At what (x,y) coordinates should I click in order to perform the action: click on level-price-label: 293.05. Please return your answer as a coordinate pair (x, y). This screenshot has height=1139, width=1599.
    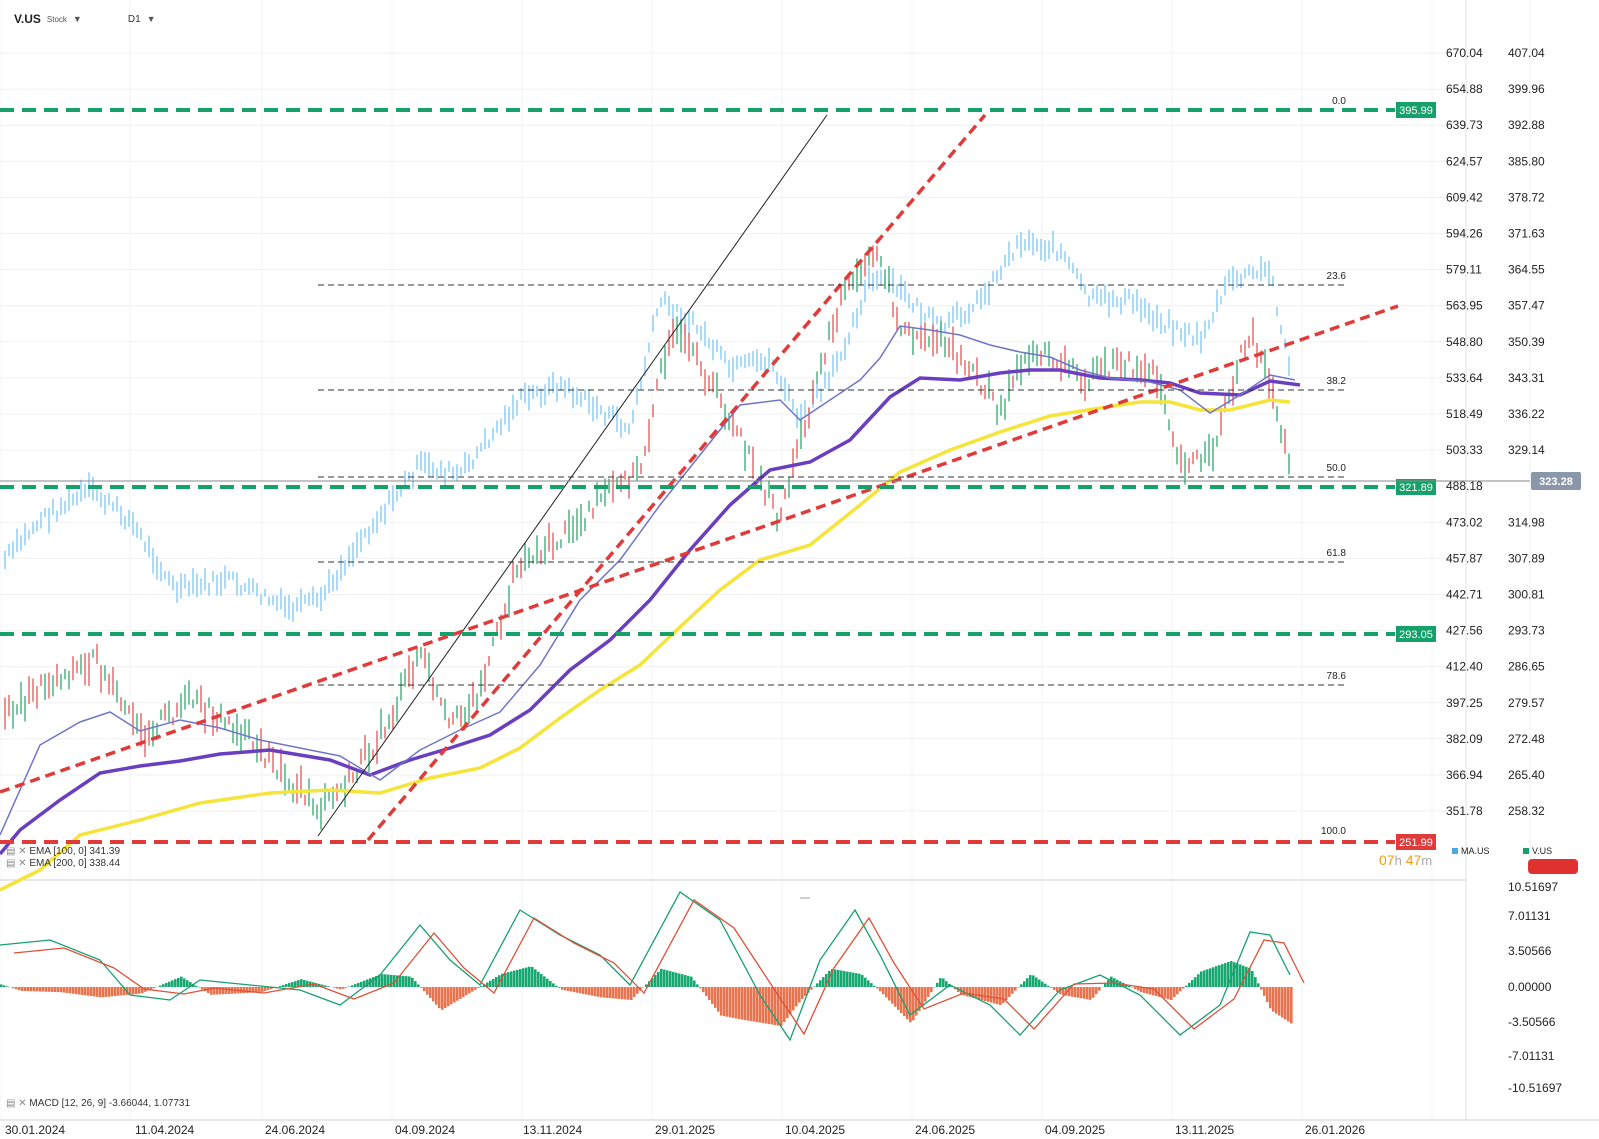
    Looking at the image, I should click on (1416, 635).